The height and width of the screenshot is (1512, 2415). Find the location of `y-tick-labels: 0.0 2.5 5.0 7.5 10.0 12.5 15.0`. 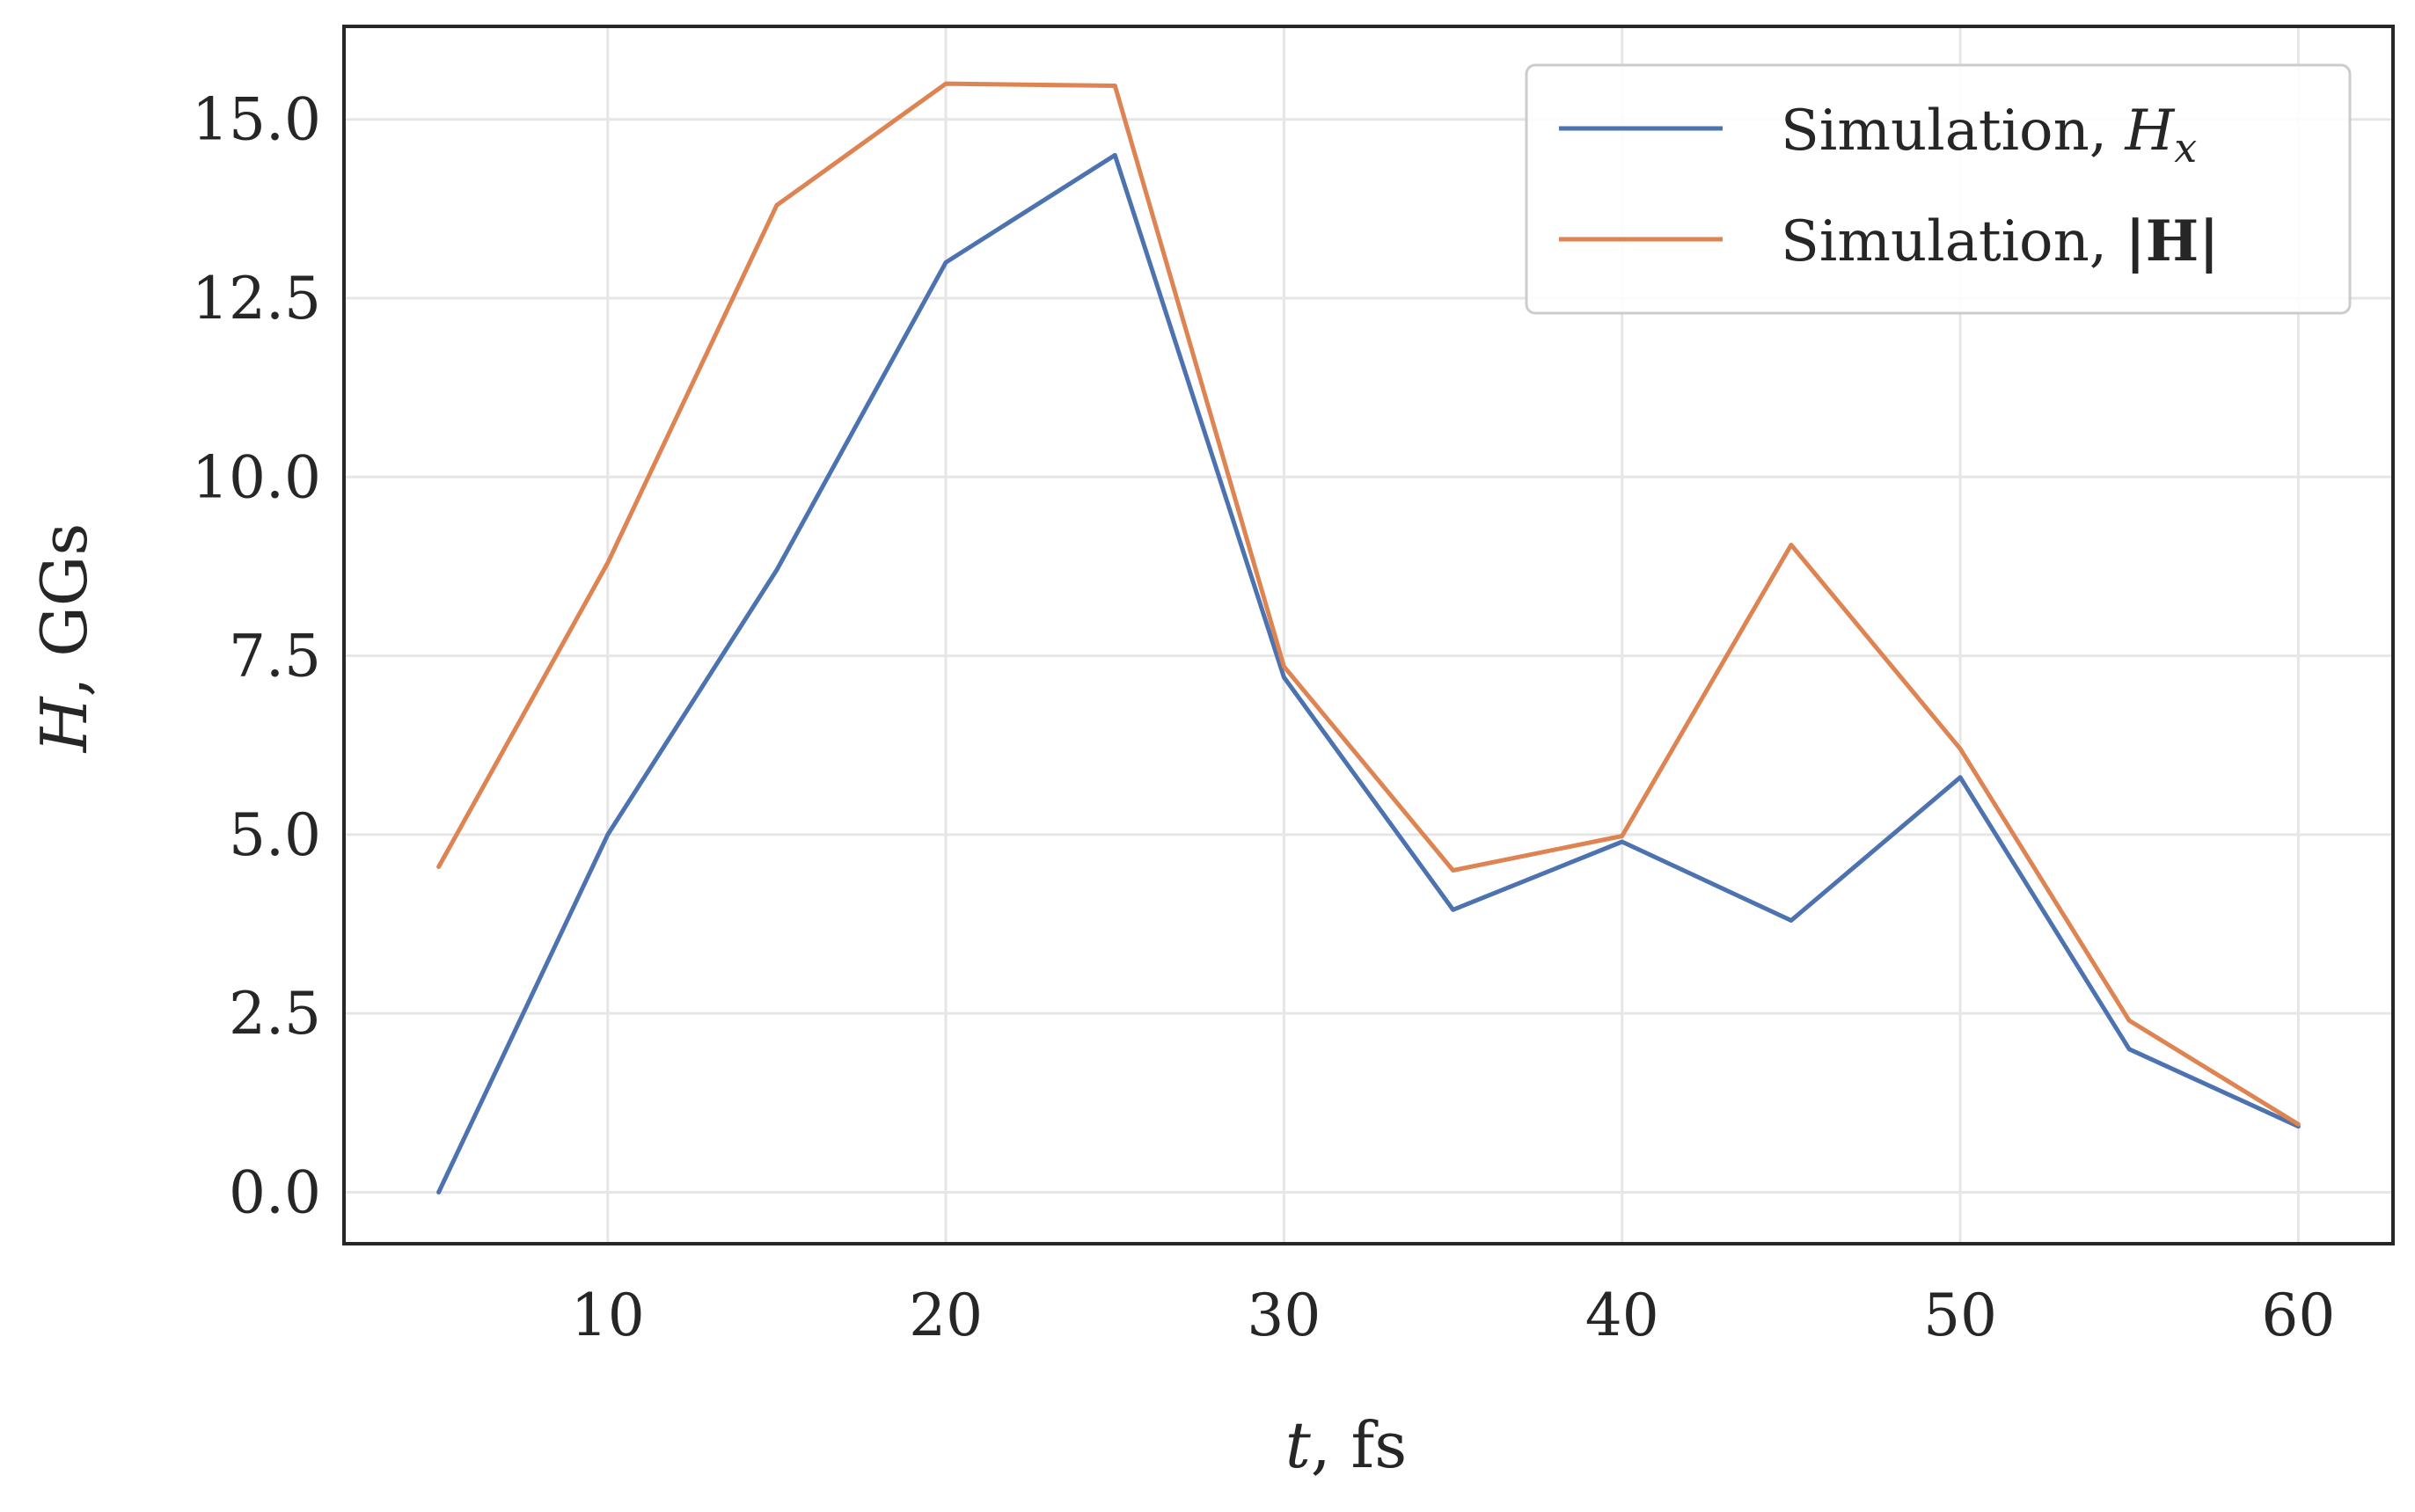

y-tick-labels: 0.0 2.5 5.0 7.5 10.0 12.5 15.0 is located at coordinates (256, 656).